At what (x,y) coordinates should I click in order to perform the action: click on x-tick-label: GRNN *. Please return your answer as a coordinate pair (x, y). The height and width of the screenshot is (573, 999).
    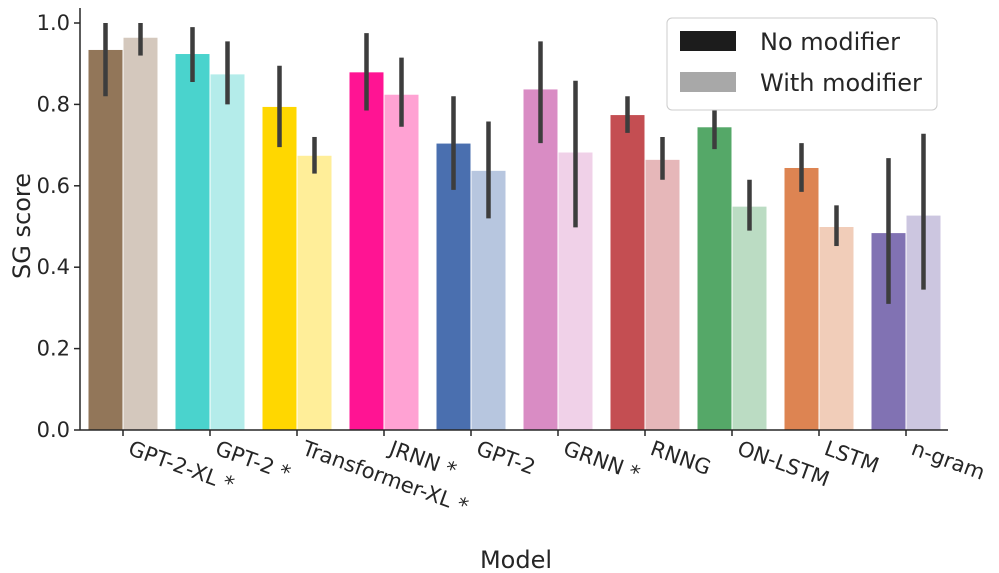
    Looking at the image, I should click on (601, 461).